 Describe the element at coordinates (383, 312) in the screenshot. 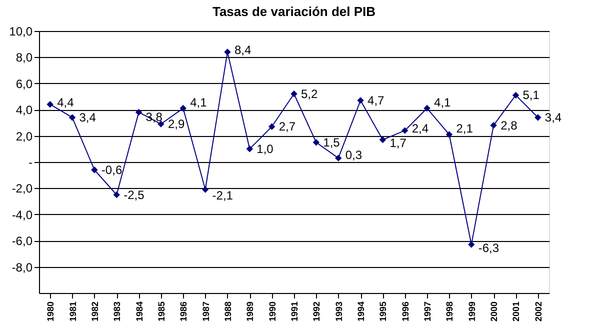

I see `x-tick-label: 1995` at that location.